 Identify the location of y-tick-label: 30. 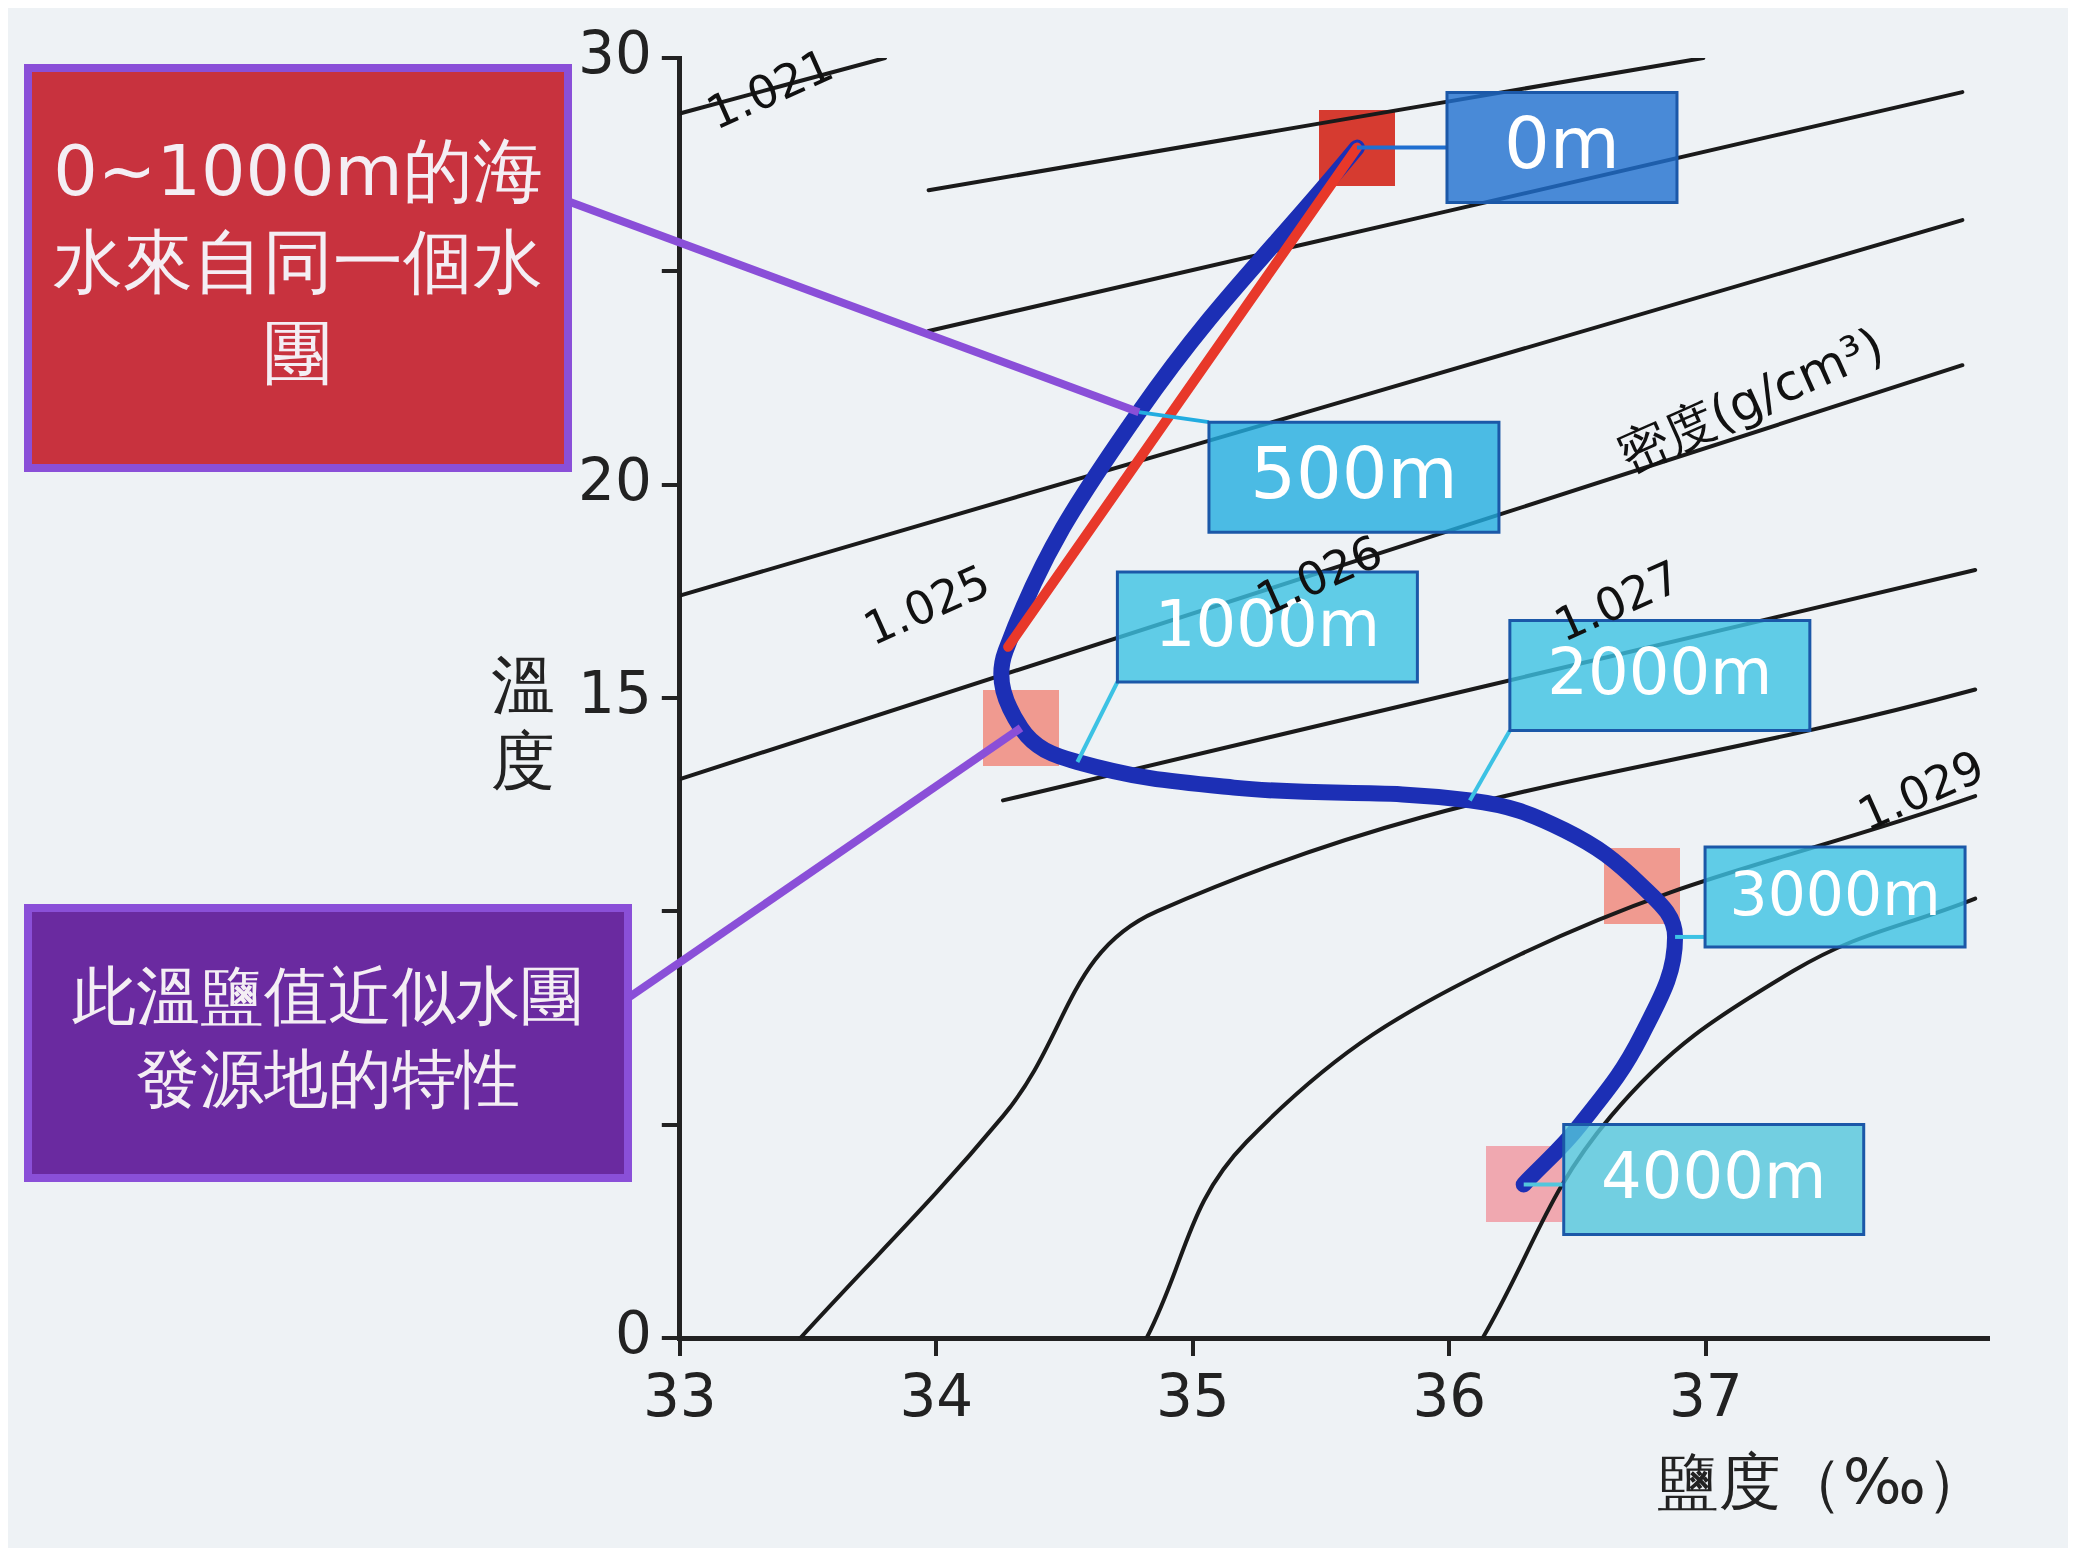
(614, 53).